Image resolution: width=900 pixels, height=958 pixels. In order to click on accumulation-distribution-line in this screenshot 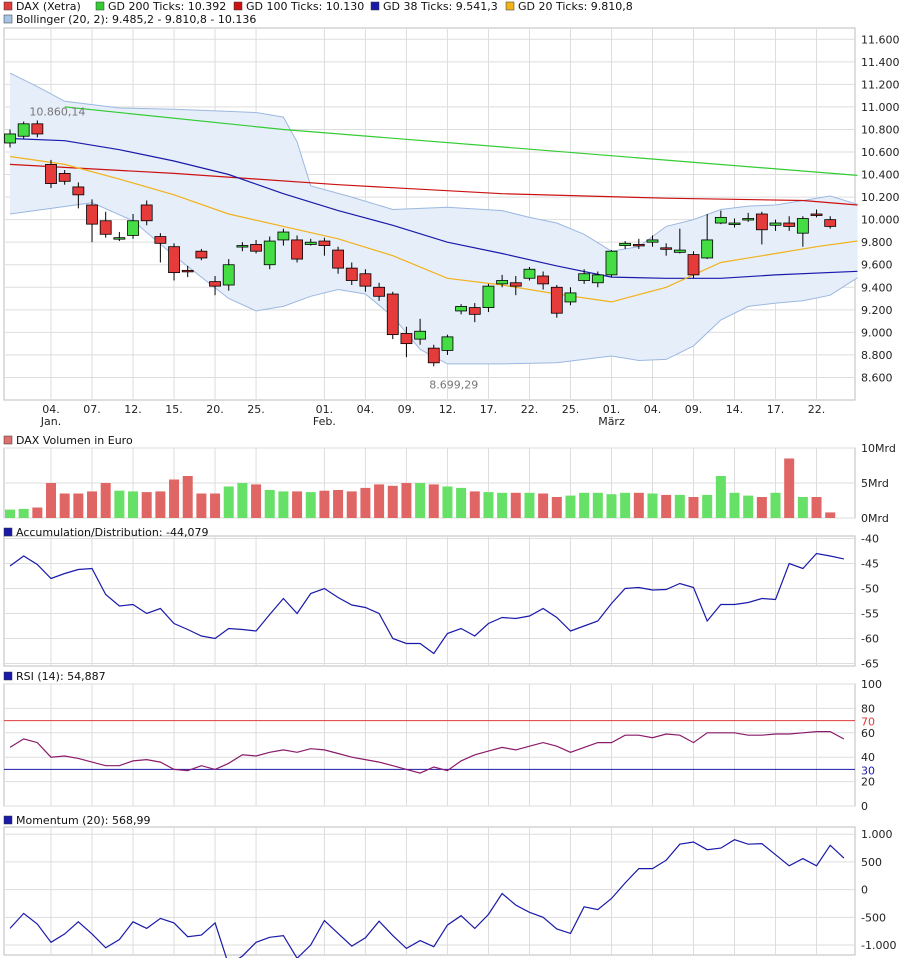, I will do `click(427, 603)`.